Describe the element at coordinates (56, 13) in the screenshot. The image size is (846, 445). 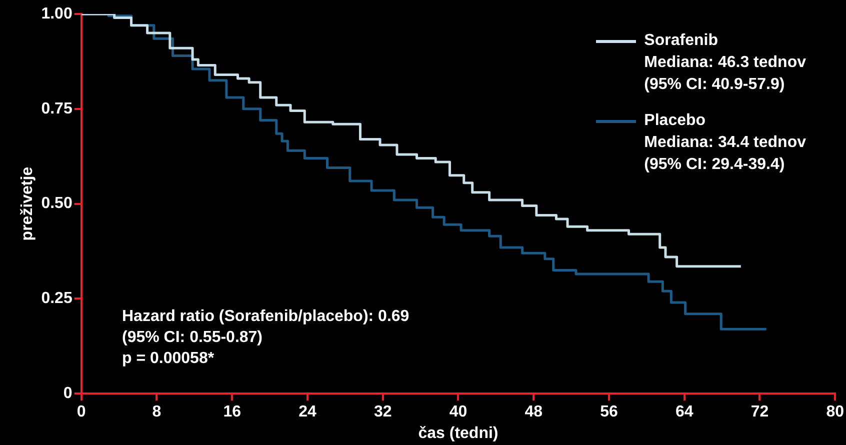
I see `y-tick-label: 1.00` at that location.